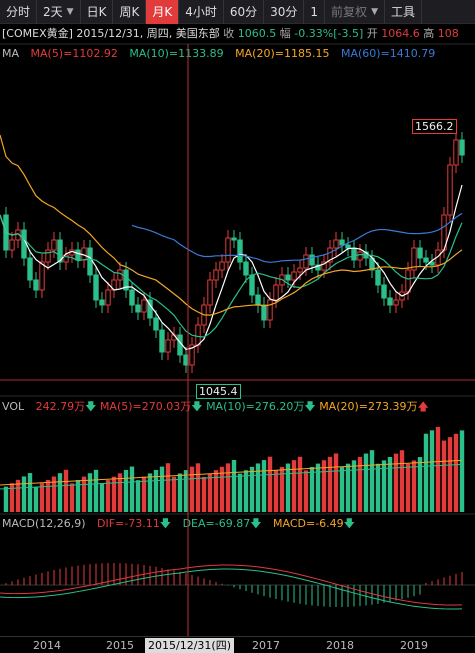  I want to click on macd-series, so click(237, 586).